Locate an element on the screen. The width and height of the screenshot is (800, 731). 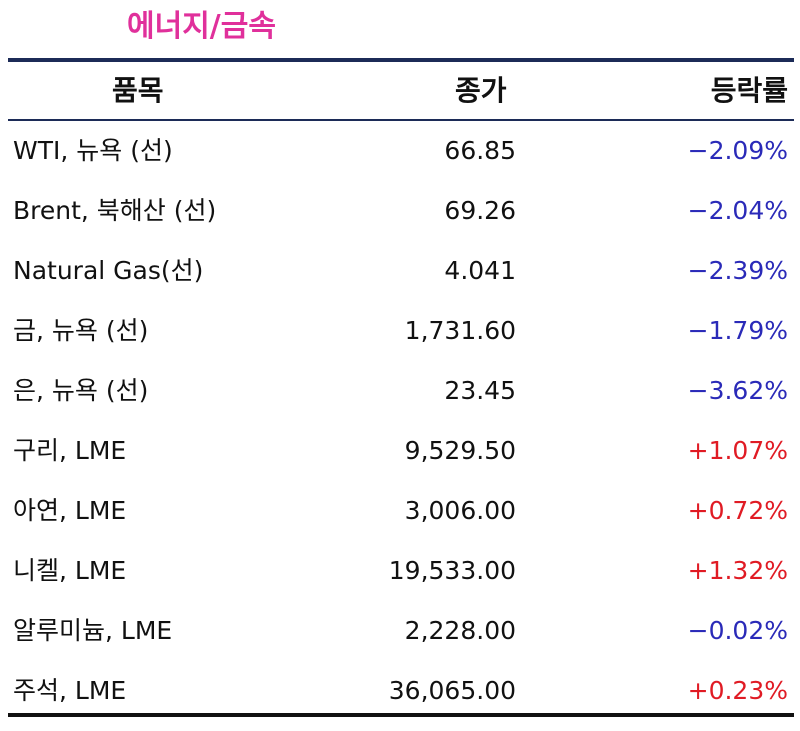
table-row: 알루미늄, LME 2,228.00 −0.02% is located at coordinates (401, 632).